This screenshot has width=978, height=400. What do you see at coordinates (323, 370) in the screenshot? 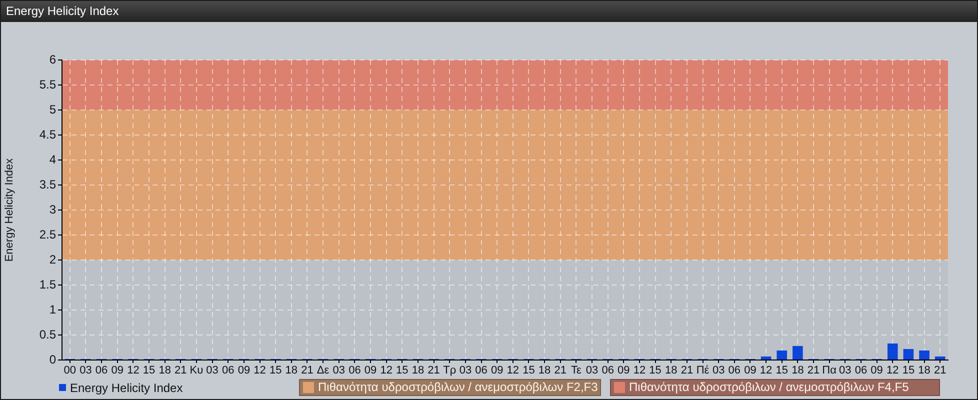
I see `x-tick-label: Δε` at bounding box center [323, 370].